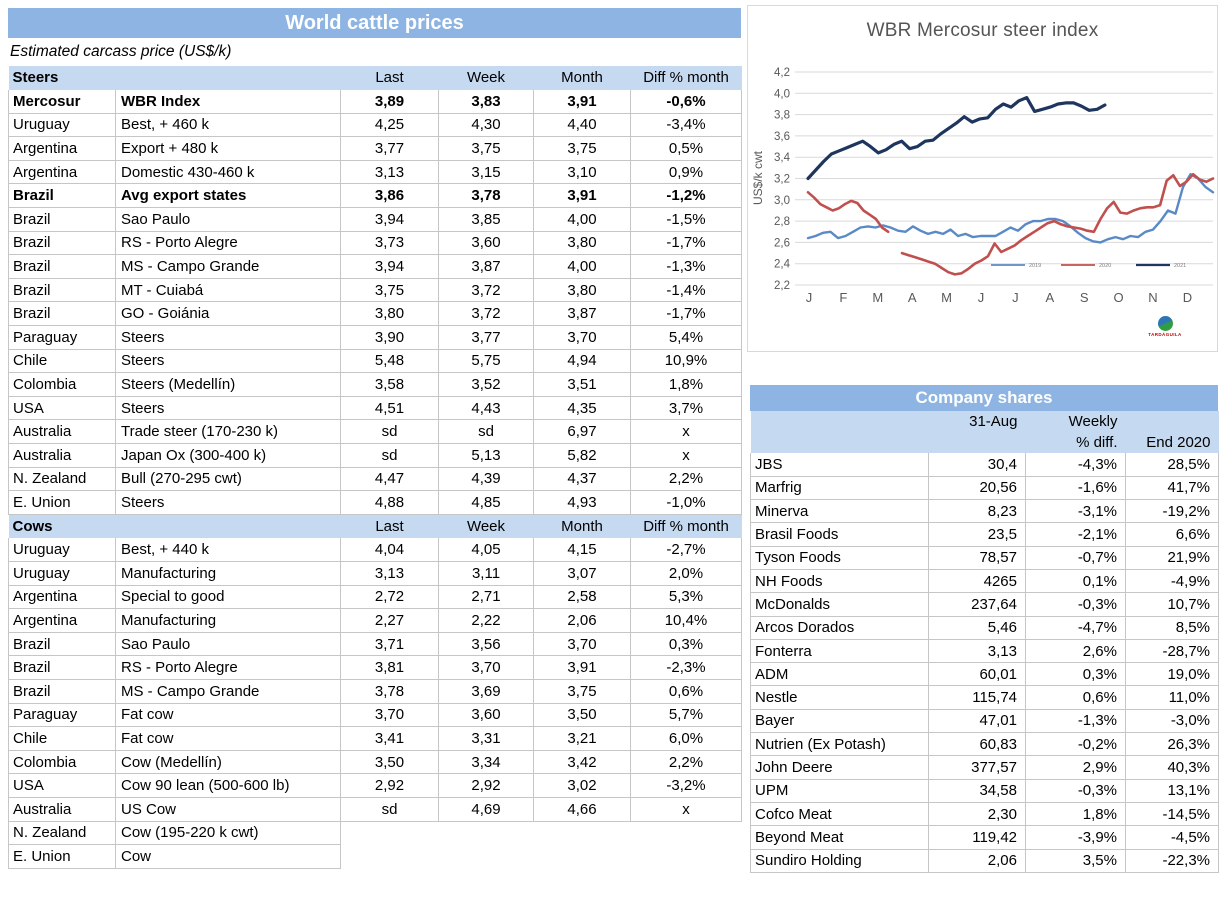 The height and width of the screenshot is (910, 1226). What do you see at coordinates (984, 398) in the screenshot?
I see `company-table-title: Company shares` at bounding box center [984, 398].